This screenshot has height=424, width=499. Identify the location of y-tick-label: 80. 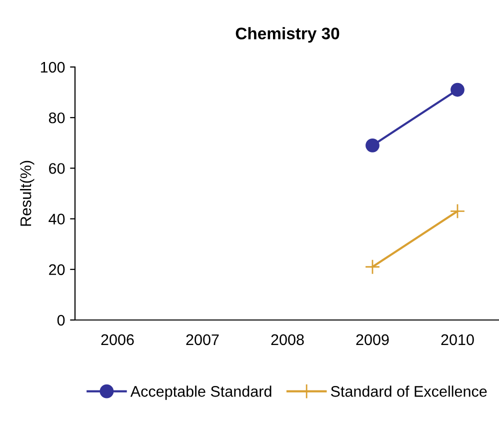
(56, 118).